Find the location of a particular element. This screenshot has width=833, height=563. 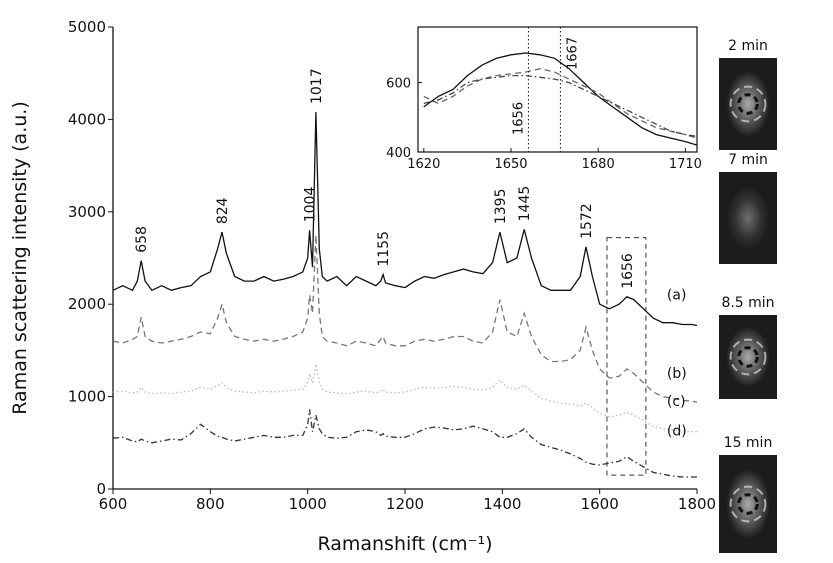

series-label: (d) is located at coordinates (677, 431).